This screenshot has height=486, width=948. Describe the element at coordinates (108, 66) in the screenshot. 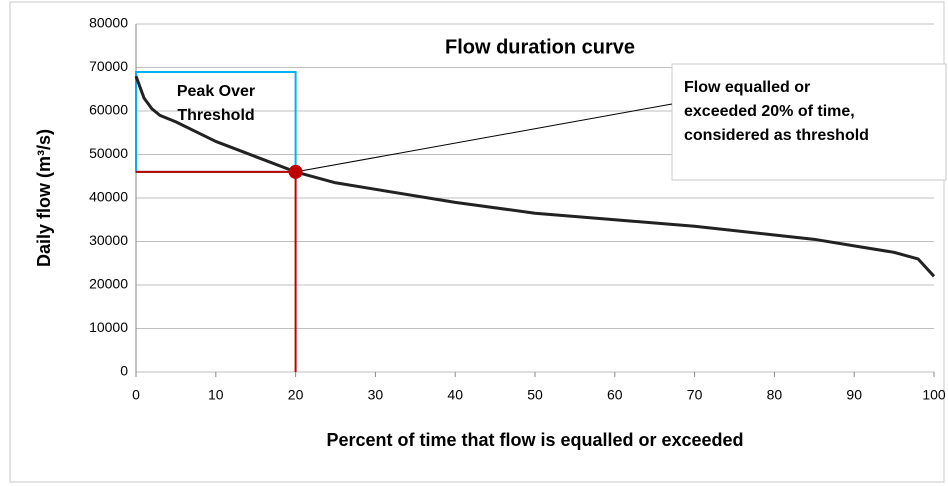

I see `y-tick-label: 70000` at that location.